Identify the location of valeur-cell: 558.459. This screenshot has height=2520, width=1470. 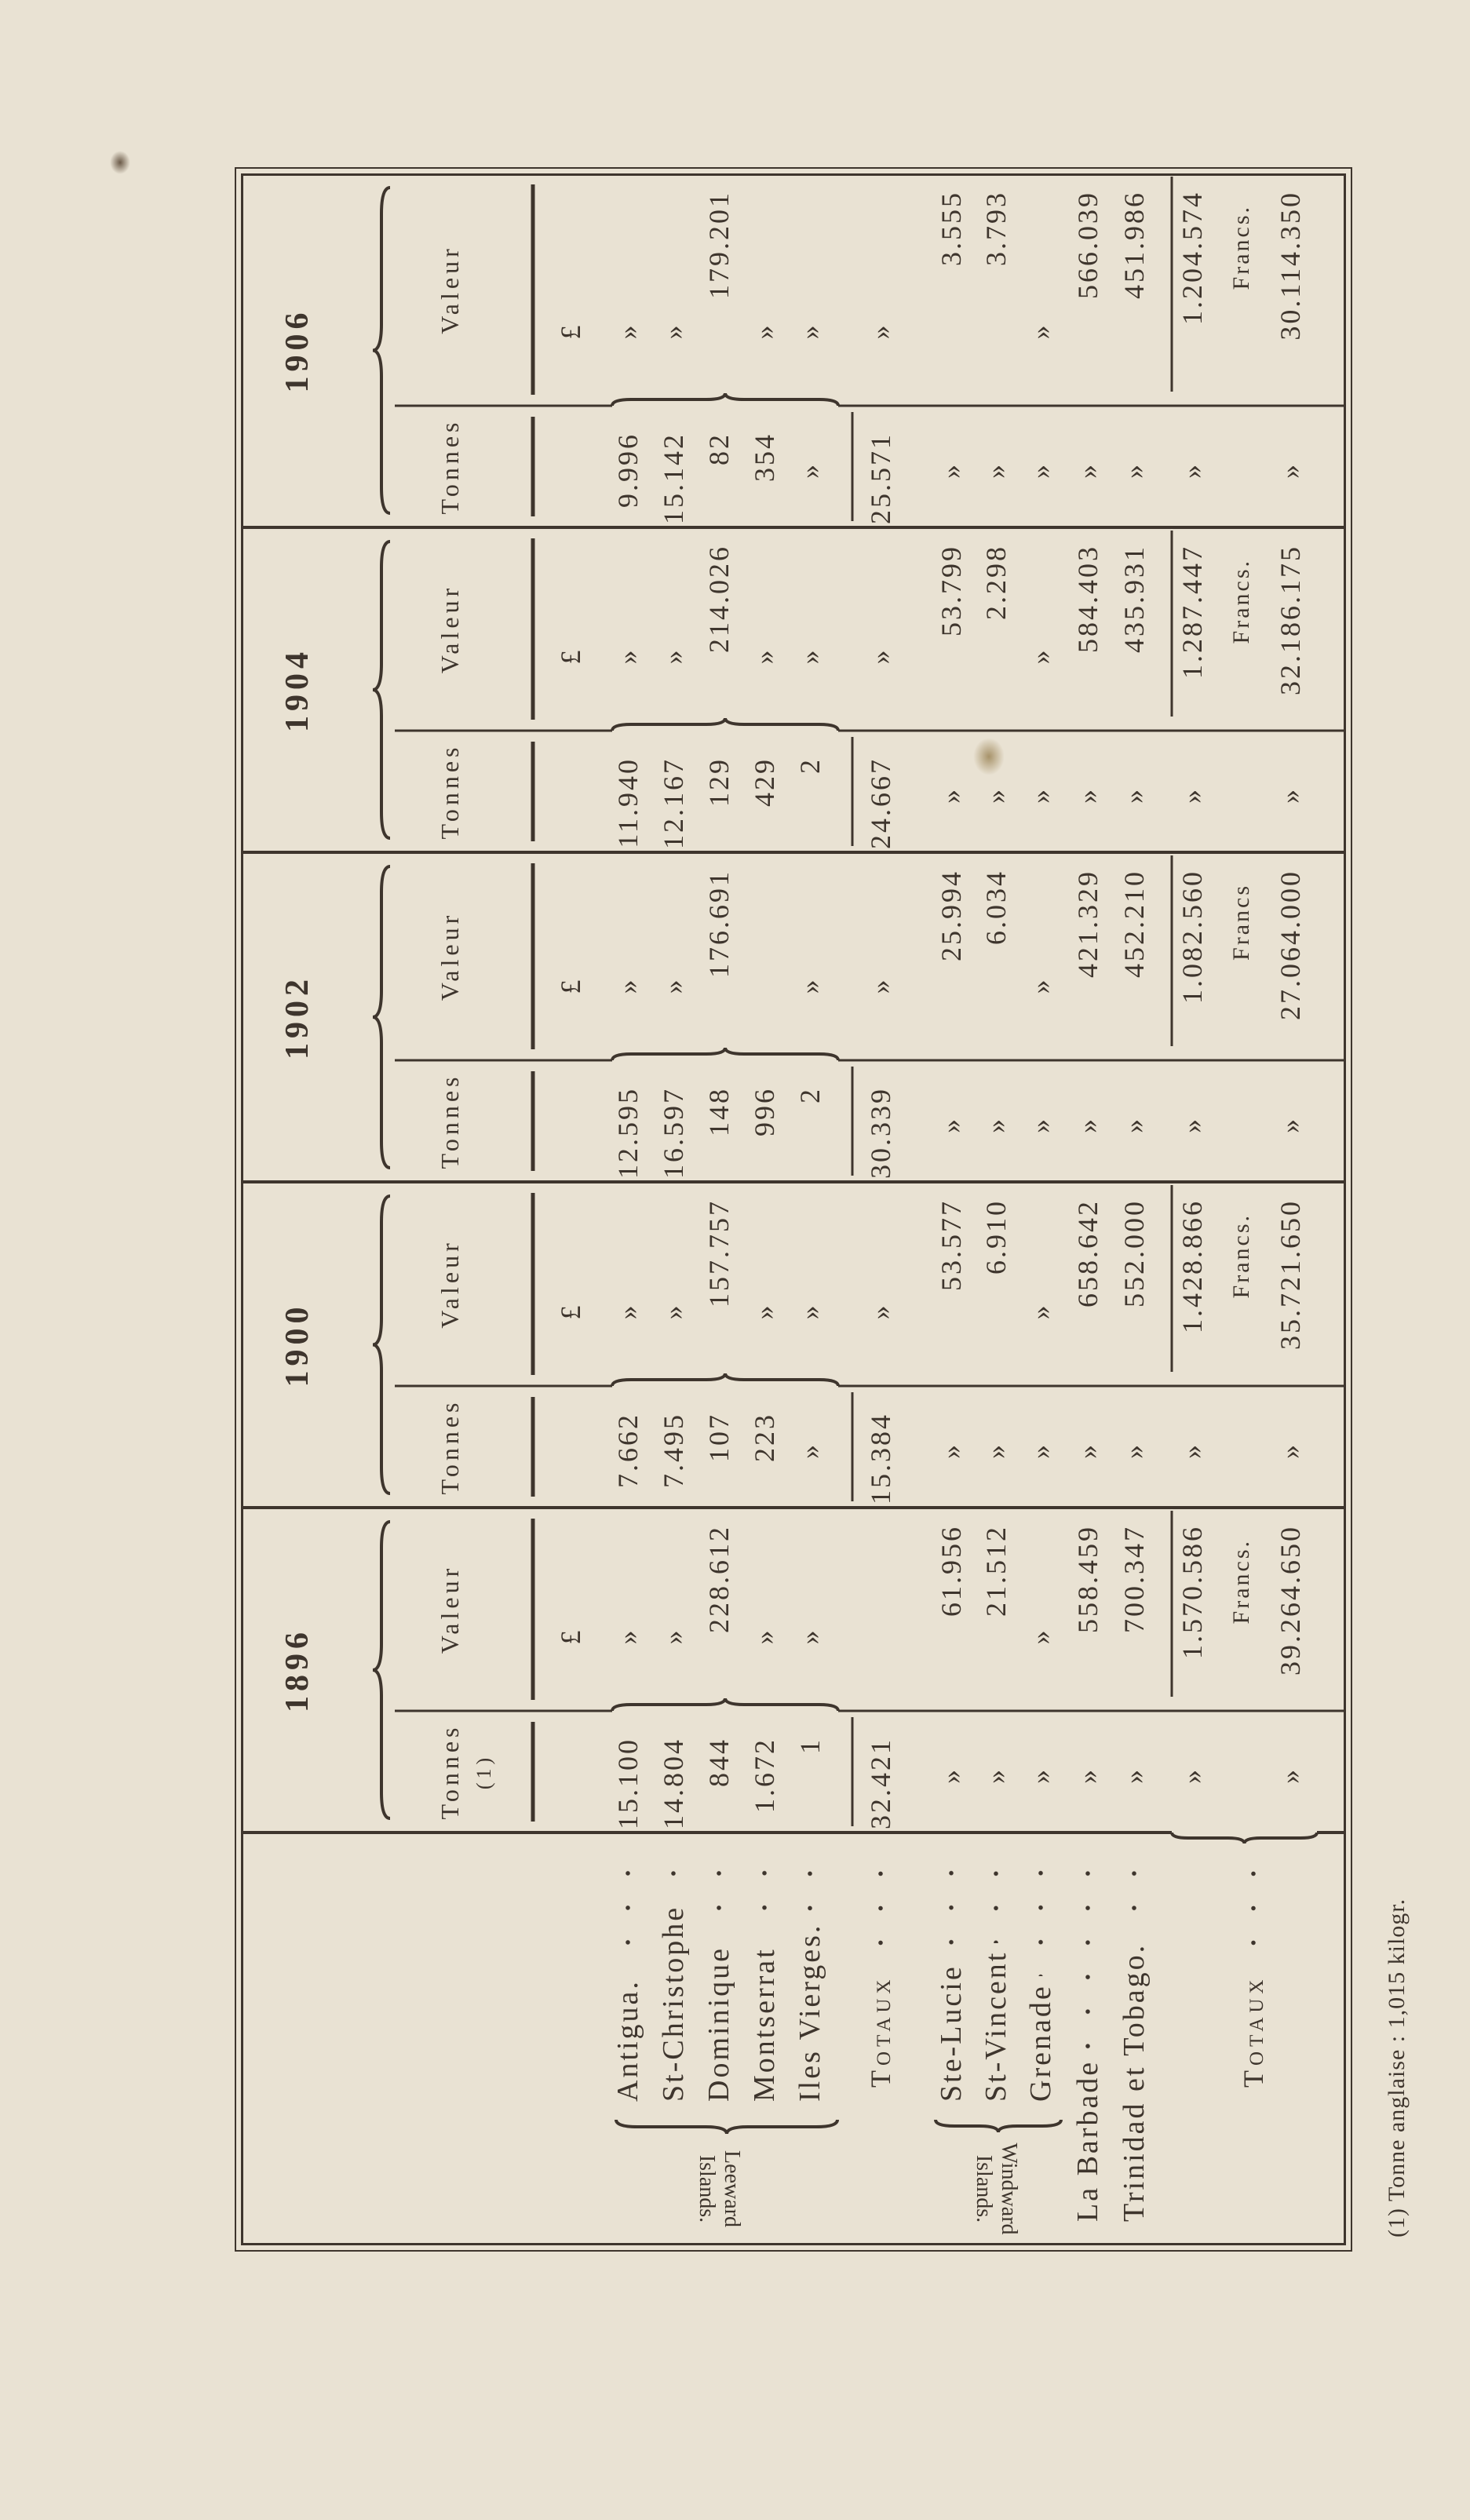
(1088, 1579).